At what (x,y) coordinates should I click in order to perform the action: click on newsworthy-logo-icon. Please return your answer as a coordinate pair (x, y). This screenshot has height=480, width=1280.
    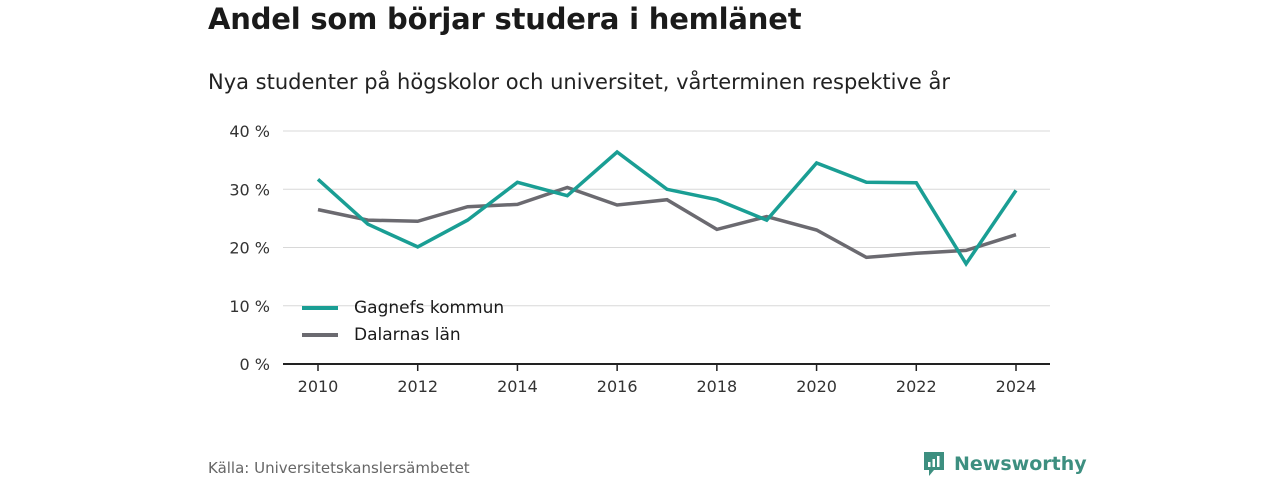
    Looking at the image, I should click on (934, 464).